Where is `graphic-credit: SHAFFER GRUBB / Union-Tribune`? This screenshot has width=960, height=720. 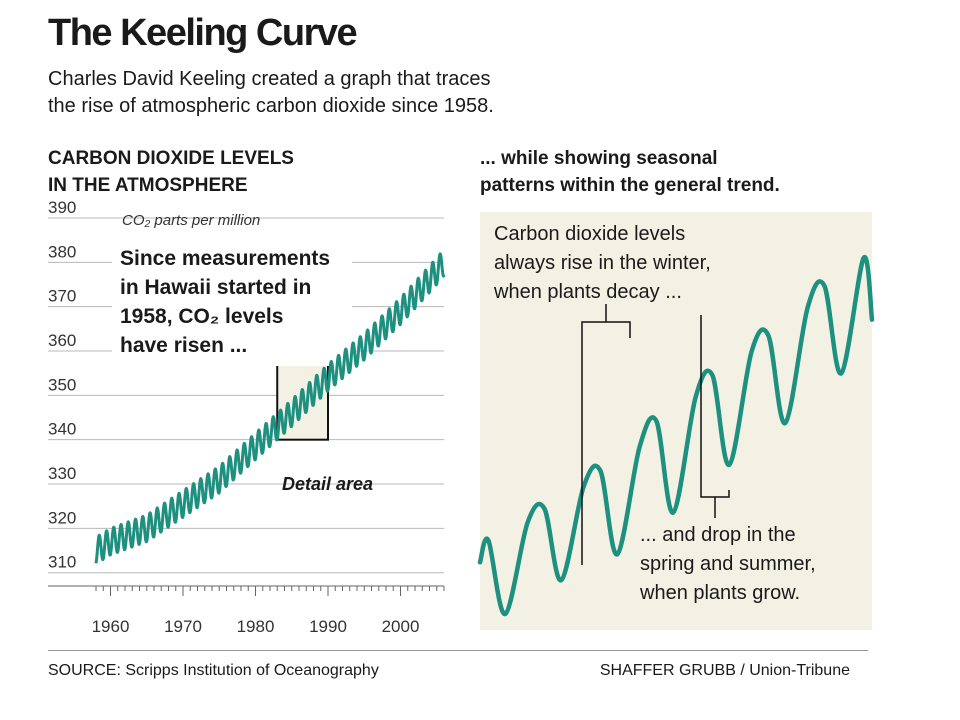 graphic-credit: SHAFFER GRUBB / Union-Tribune is located at coordinates (724, 670).